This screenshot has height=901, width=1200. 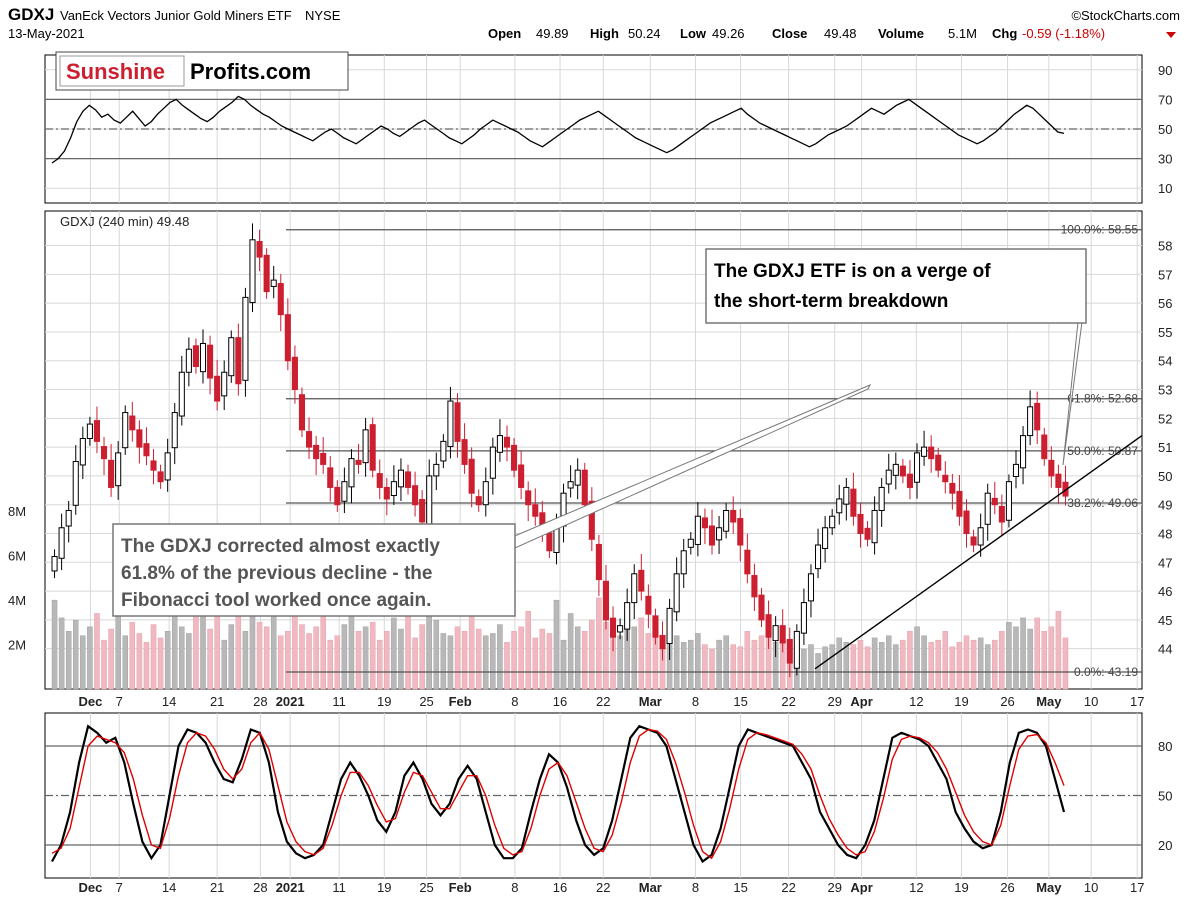 What do you see at coordinates (323, 15) in the screenshot?
I see `exchange: NYSE` at bounding box center [323, 15].